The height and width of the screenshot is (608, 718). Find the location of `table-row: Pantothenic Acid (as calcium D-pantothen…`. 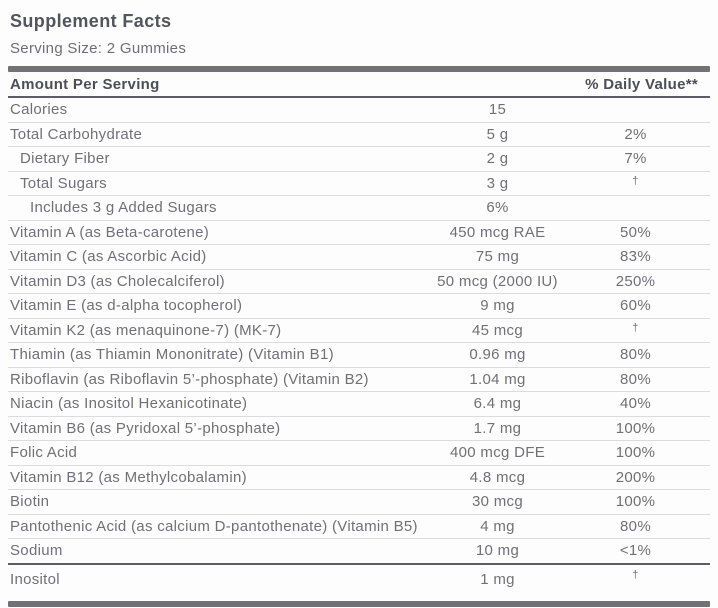

table-row: Pantothenic Acid (as calcium D-pantothen… is located at coordinates (359, 526).